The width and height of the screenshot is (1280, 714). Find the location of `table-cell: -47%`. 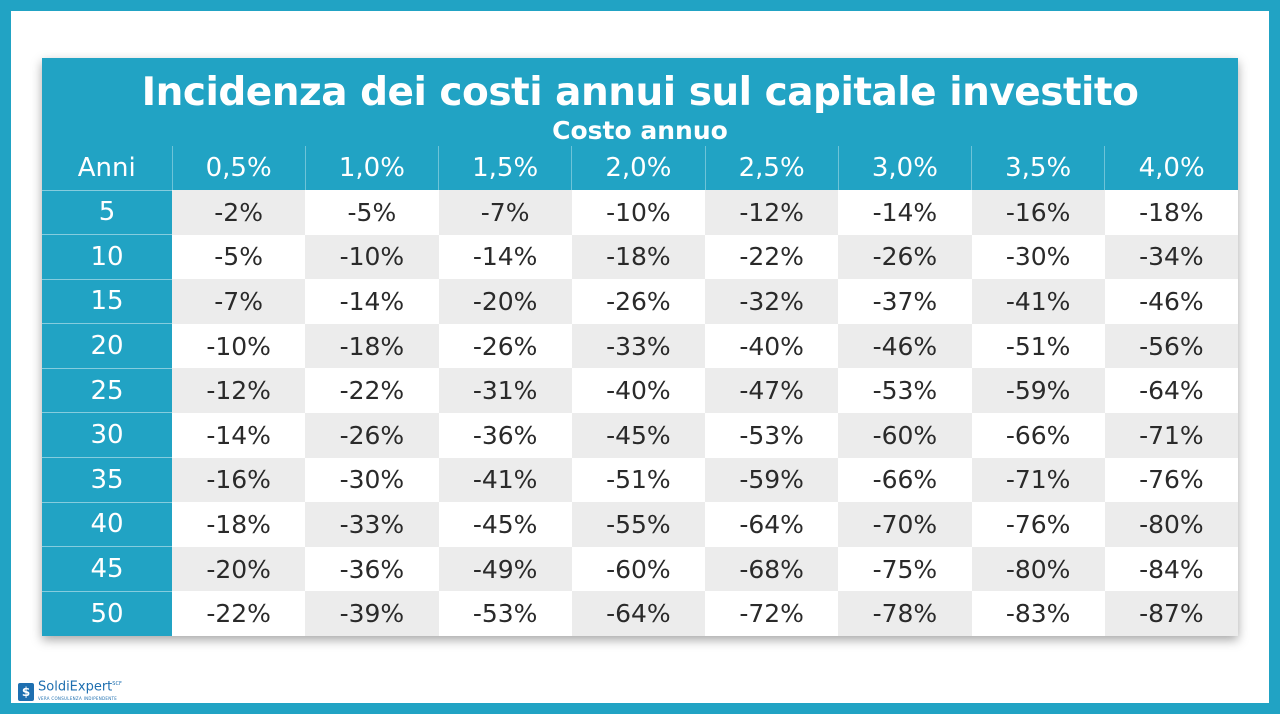

table-cell: -47% is located at coordinates (772, 390).